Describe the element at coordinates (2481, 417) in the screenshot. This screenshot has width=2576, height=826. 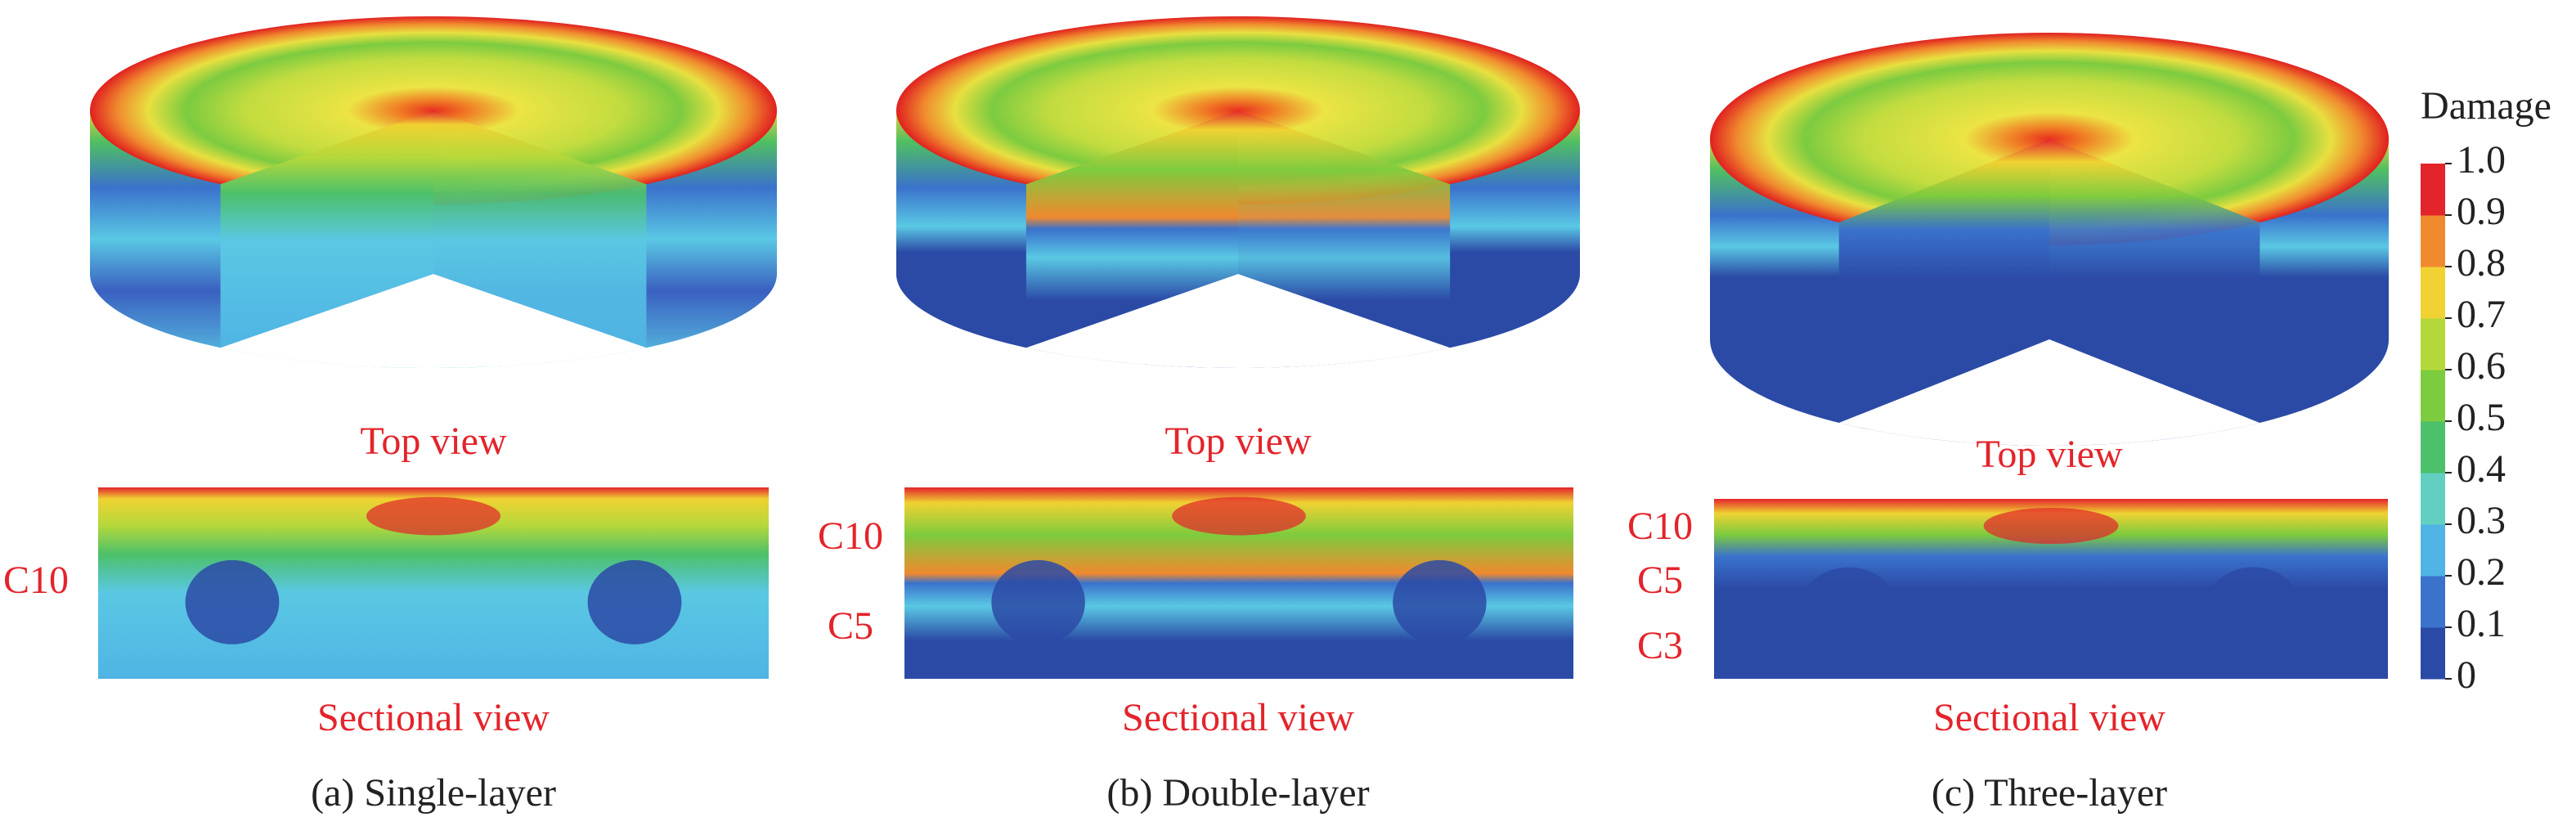
I see `colorbar-tick-label: 0.5` at that location.